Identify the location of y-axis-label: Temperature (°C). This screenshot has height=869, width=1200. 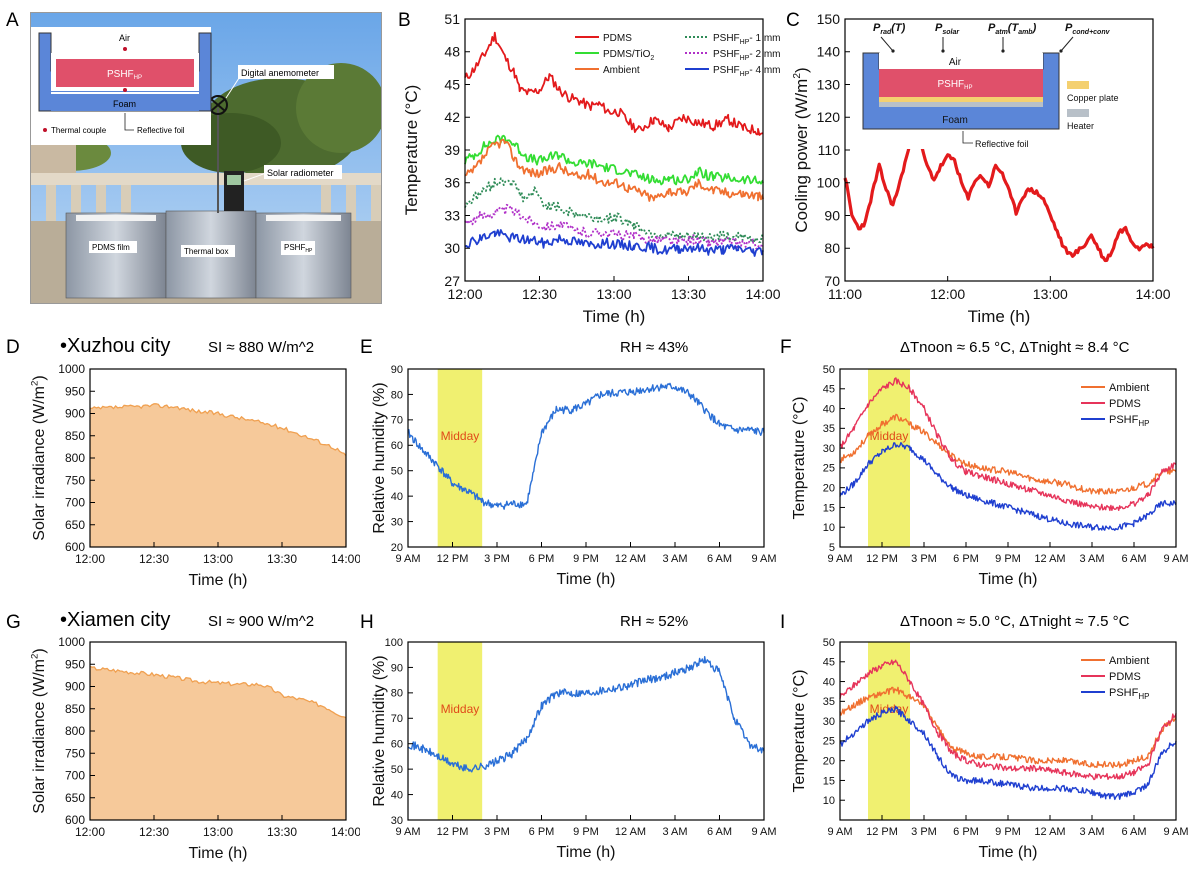
(411, 150).